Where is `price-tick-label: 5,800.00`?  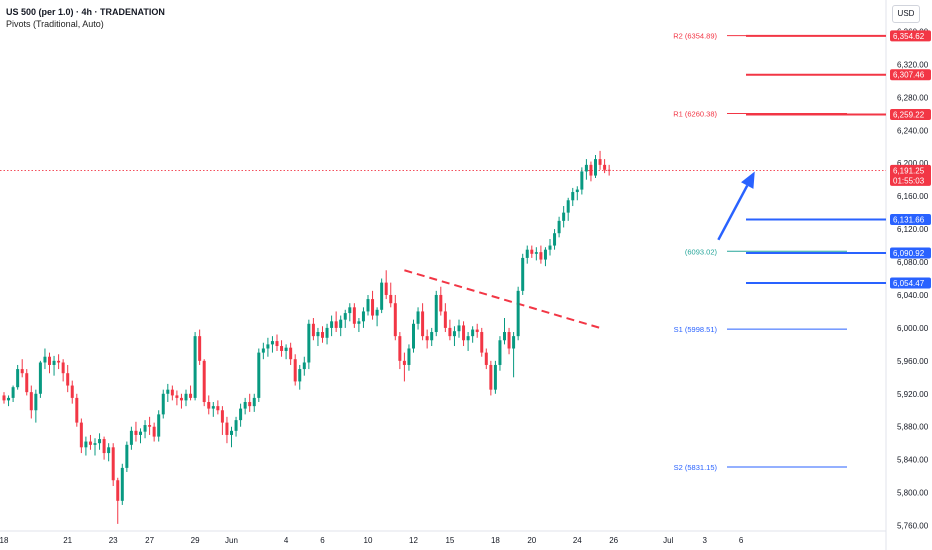 price-tick-label: 5,800.00 is located at coordinates (913, 493).